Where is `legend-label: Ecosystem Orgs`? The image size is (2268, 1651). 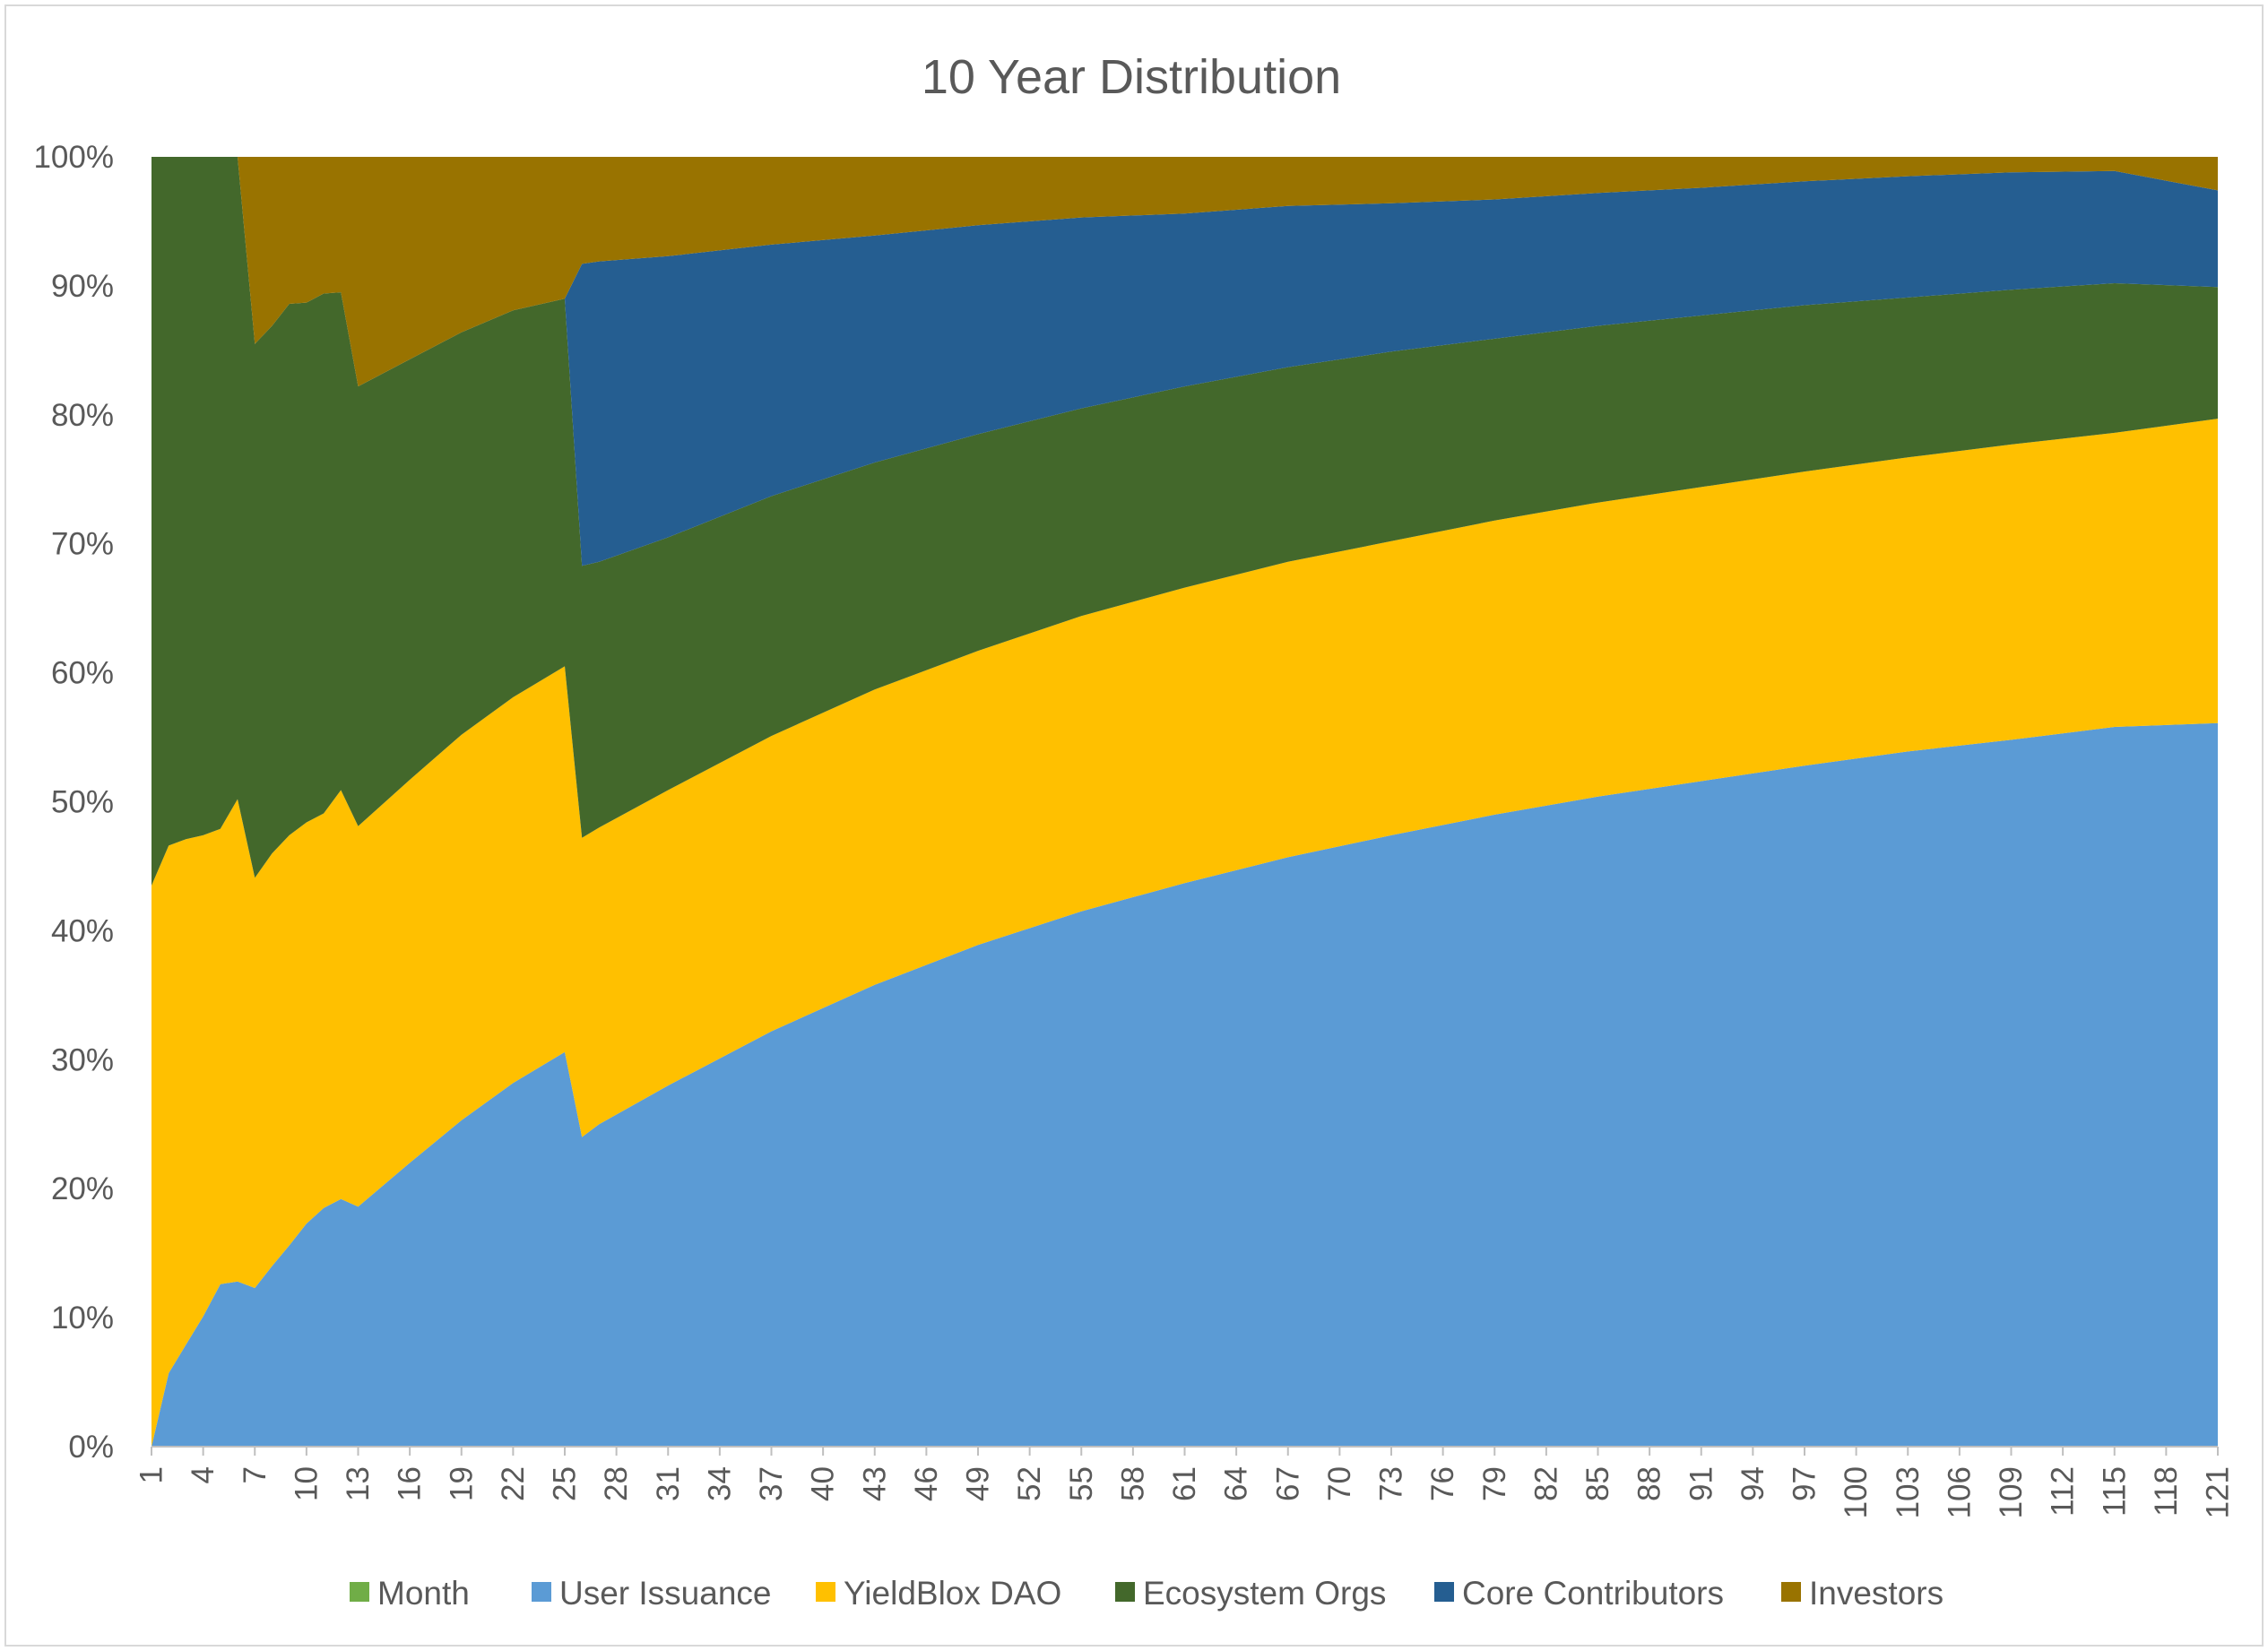 legend-label: Ecosystem Orgs is located at coordinates (1264, 1593).